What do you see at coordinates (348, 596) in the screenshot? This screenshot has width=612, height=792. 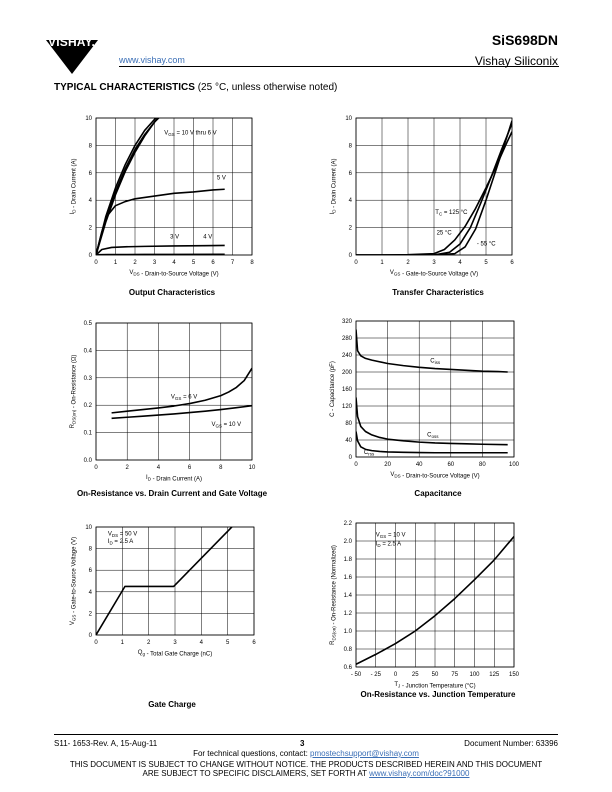 I see `y-tick-label: 1.4` at bounding box center [348, 596].